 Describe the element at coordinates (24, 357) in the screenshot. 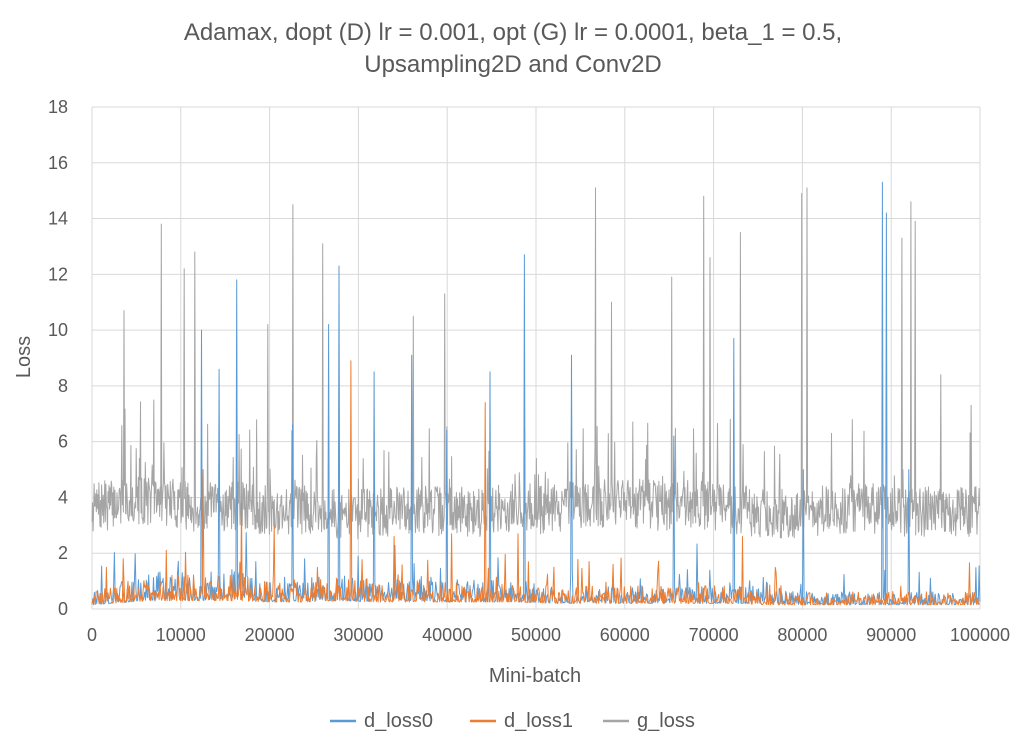

I see `y-axis-title: Loss` at that location.